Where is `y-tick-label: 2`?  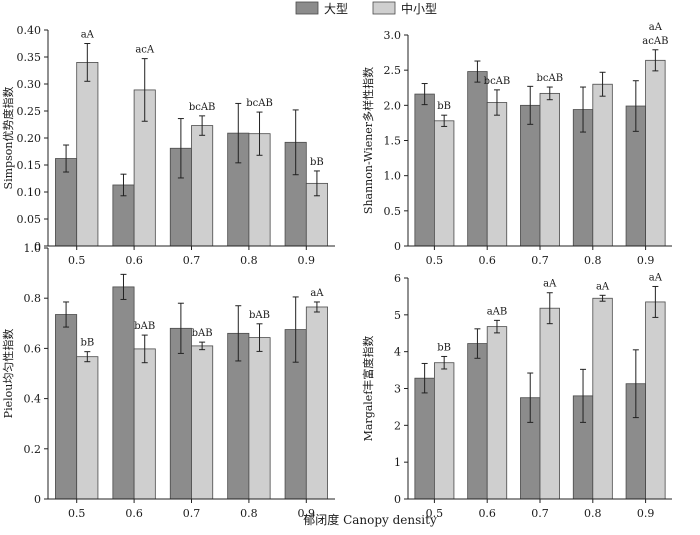
y-tick-label: 2 is located at coordinates (397, 425).